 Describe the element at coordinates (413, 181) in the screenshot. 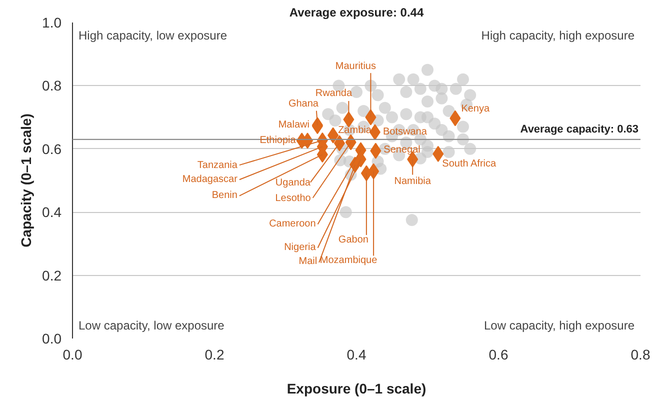

I see `annotation: Namibia` at that location.